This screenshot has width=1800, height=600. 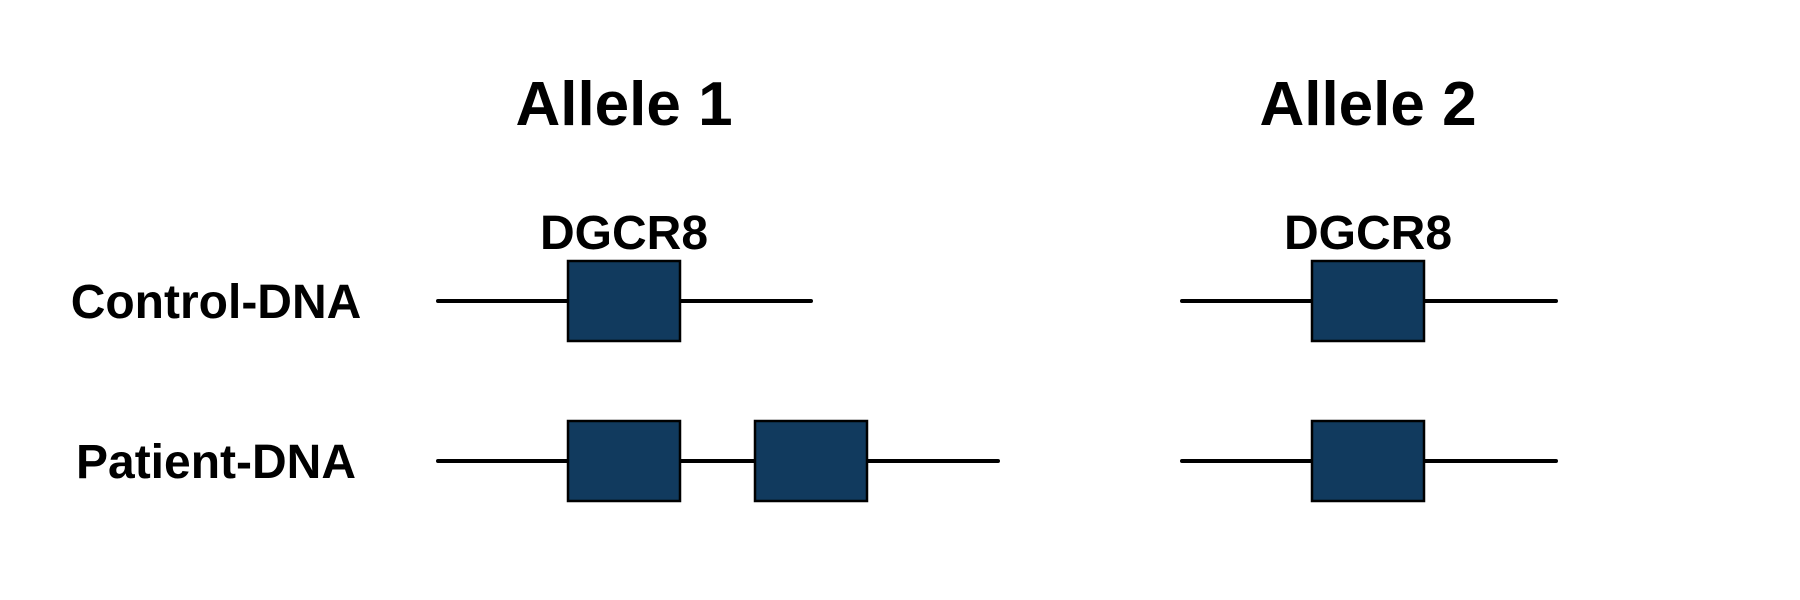 I want to click on control-allele-1-track, so click(x=624, y=301).